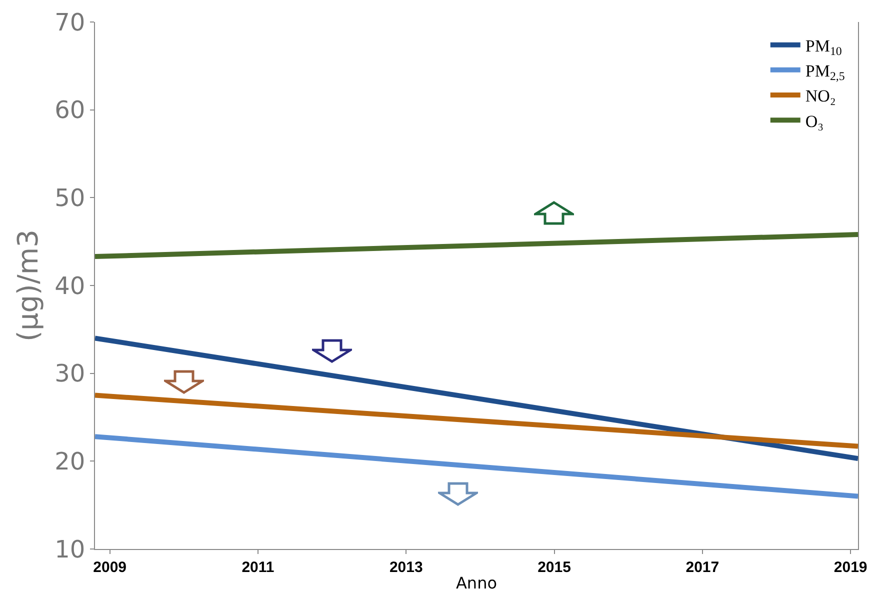 Image resolution: width=870 pixels, height=594 pixels. I want to click on legend-label: O₃, so click(814, 121).